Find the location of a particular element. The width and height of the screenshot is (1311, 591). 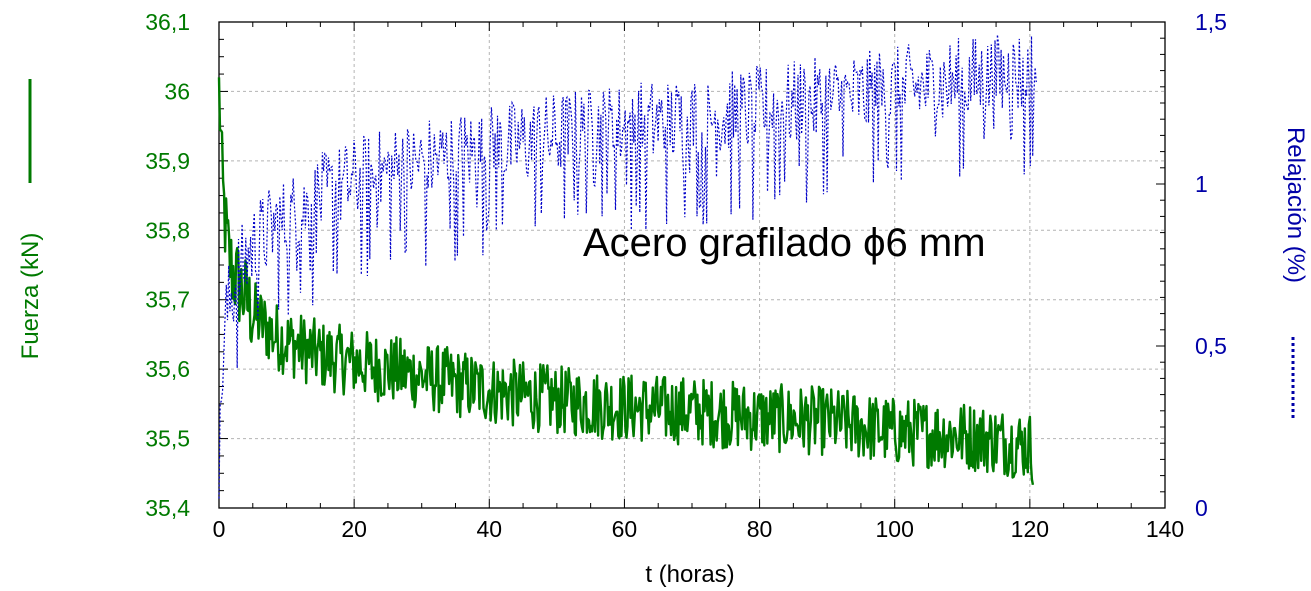

x-tick-label: 80 is located at coordinates (760, 529).